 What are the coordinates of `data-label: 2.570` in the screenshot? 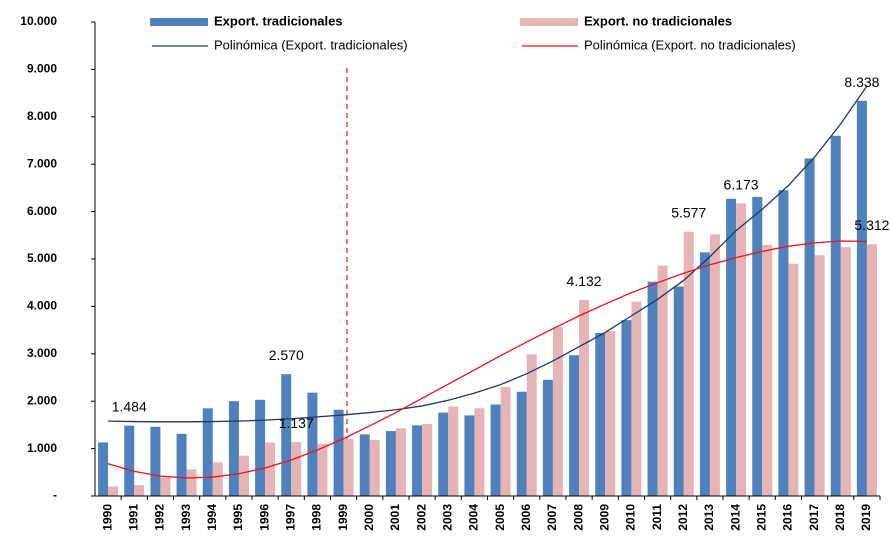 It's located at (286, 355).